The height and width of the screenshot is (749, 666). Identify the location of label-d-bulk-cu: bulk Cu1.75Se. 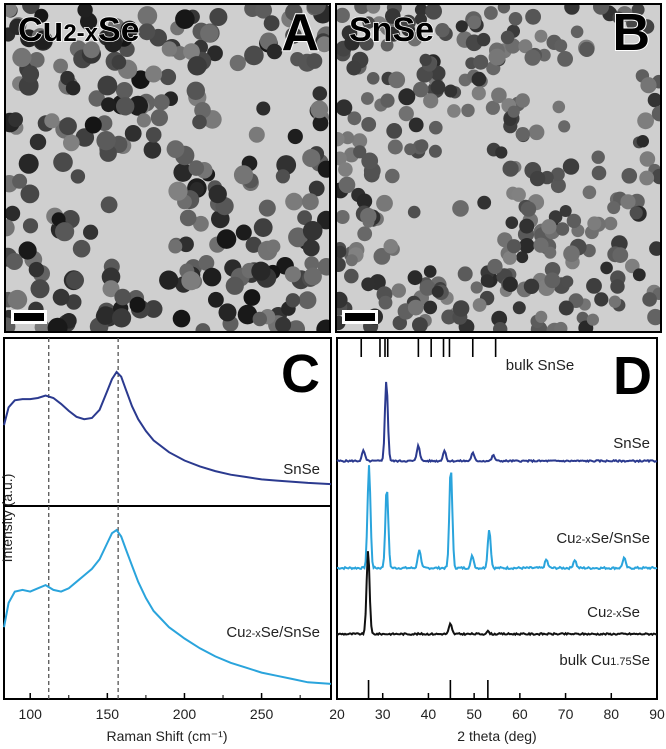
(604, 660).